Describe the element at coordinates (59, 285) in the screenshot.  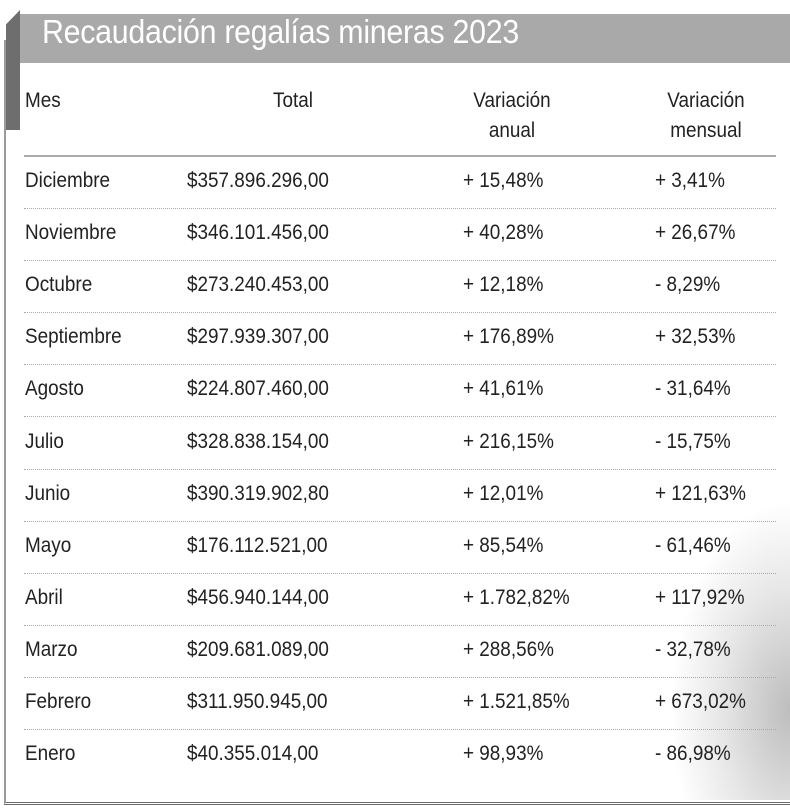
I see `cell-mes: Octubre` at that location.